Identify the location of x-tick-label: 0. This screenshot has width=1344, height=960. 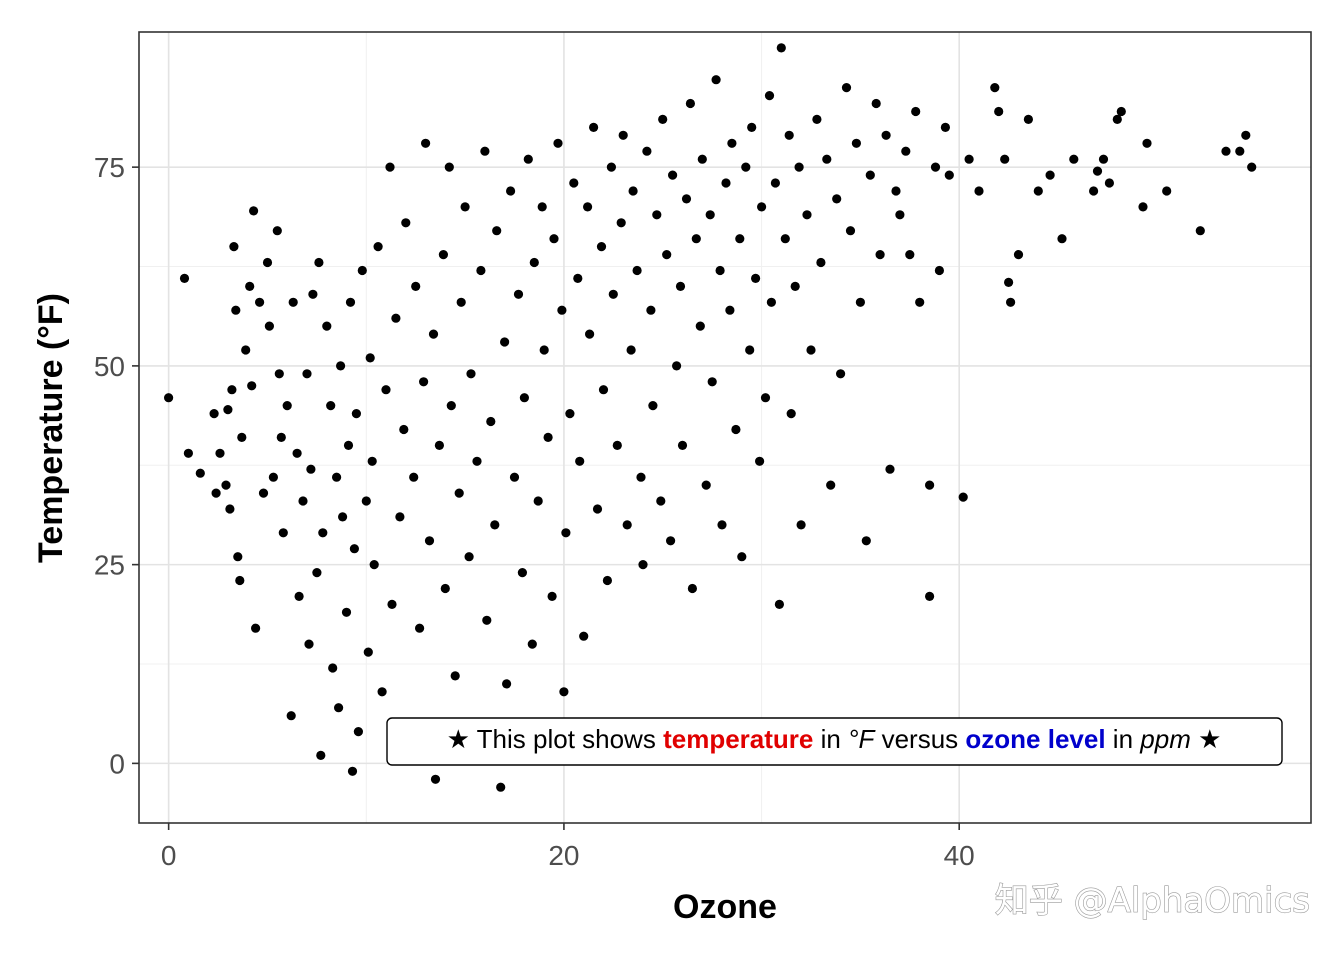
(169, 855).